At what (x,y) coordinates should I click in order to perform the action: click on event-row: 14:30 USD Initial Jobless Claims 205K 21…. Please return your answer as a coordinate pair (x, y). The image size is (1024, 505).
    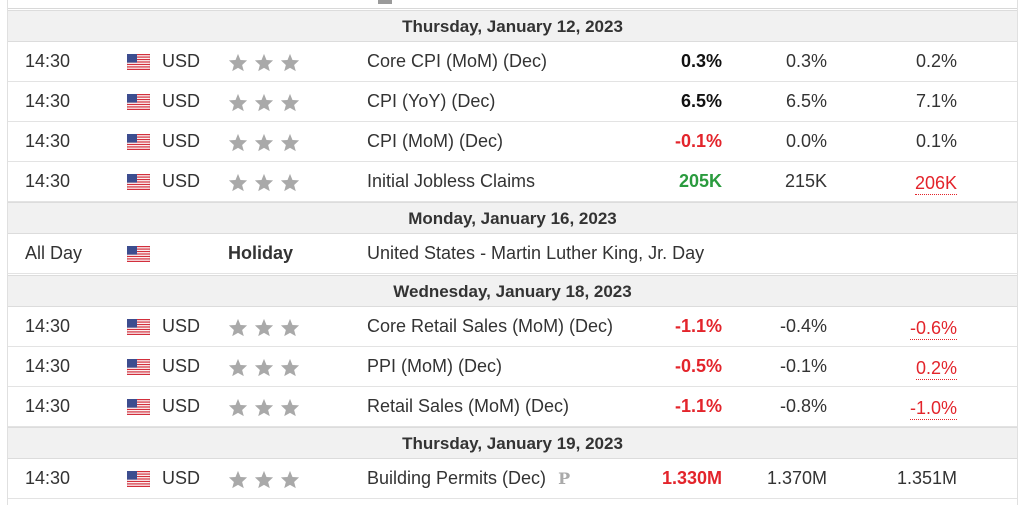
    Looking at the image, I should click on (512, 182).